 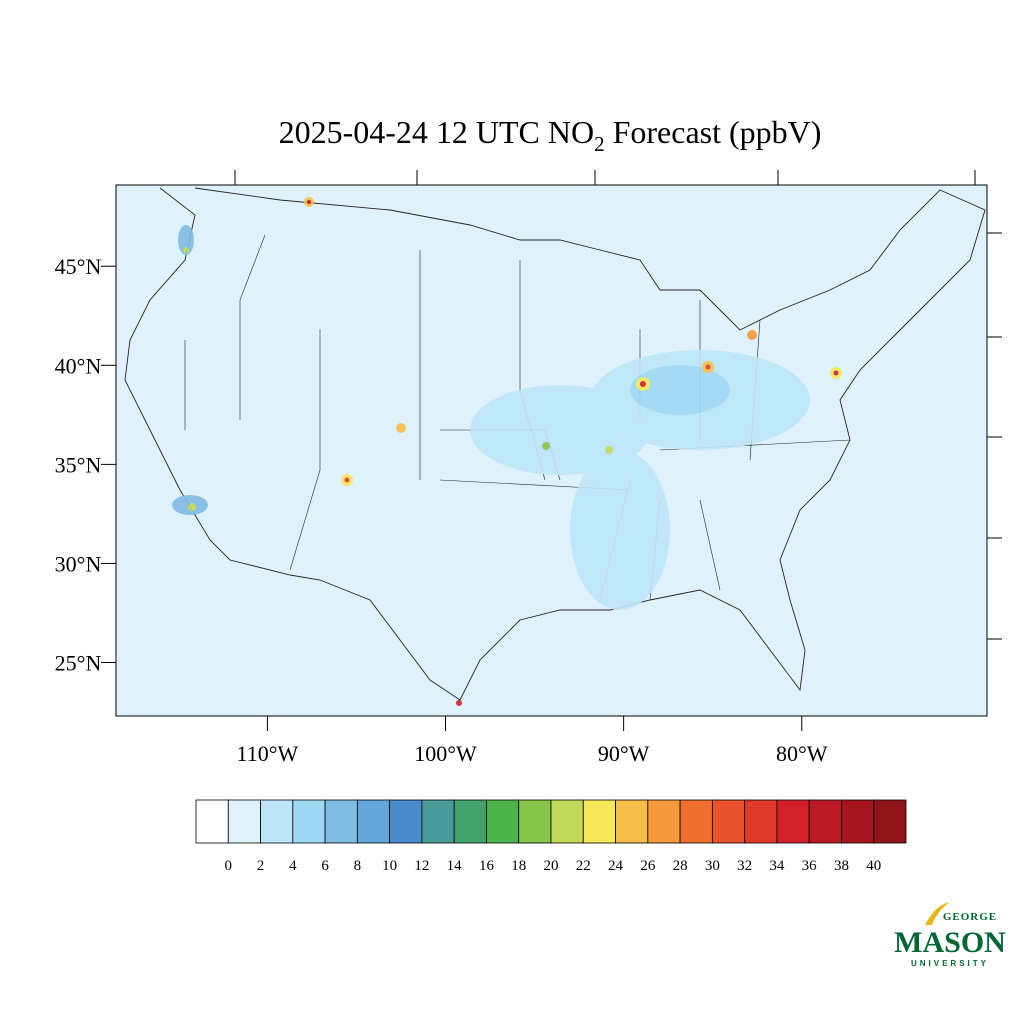 I want to click on colorbar-label: 10, so click(x=389, y=866).